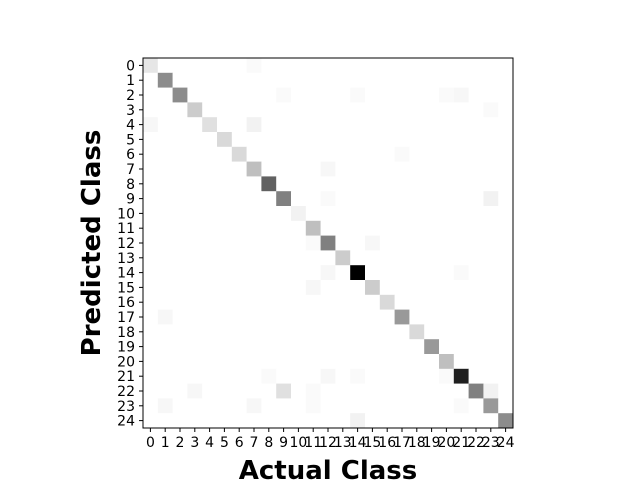 The width and height of the screenshot is (640, 480). What do you see at coordinates (313, 443) in the screenshot?
I see `x-tick-label: 11` at bounding box center [313, 443].